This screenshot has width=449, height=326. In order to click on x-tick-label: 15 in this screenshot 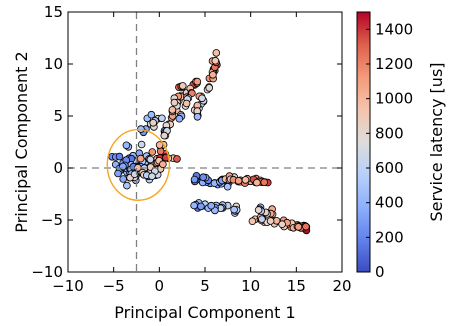, I will do `click(296, 286)`.